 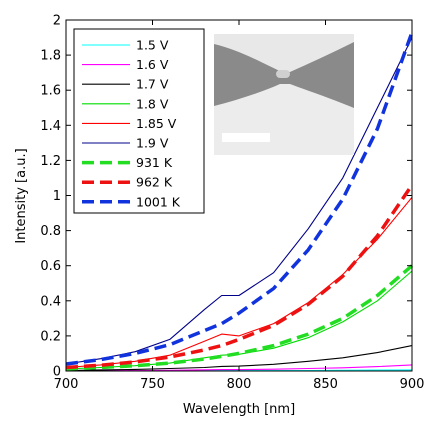 I want to click on legend-label: 1.5 V, so click(x=152, y=45).